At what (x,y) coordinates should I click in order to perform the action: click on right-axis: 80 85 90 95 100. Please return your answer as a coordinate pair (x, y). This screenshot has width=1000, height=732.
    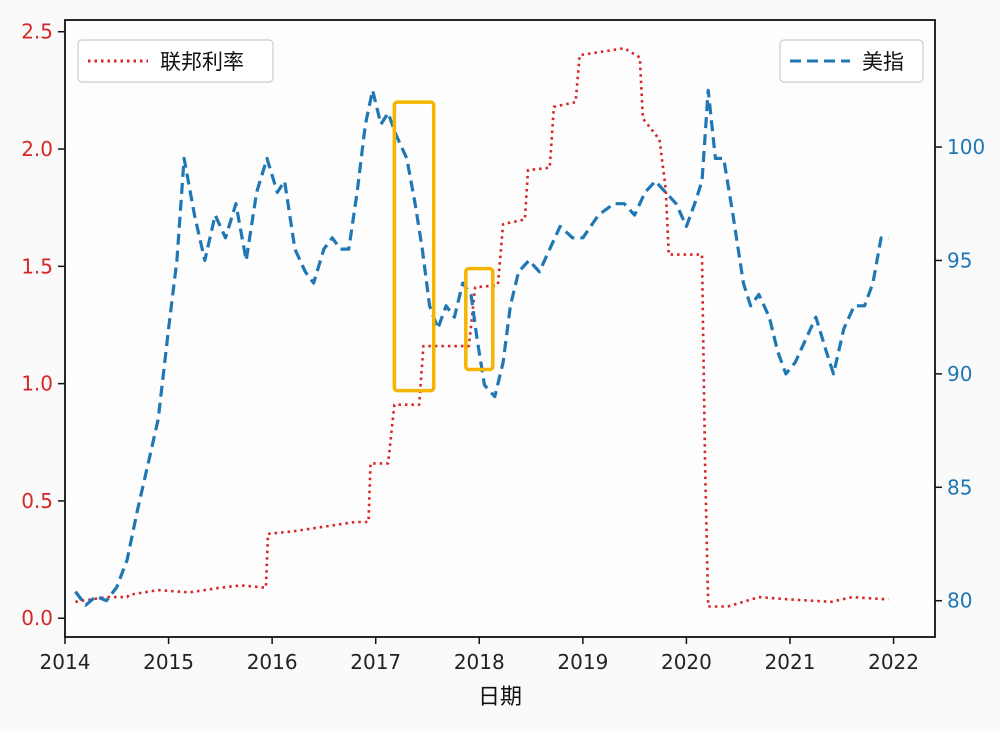
    Looking at the image, I should click on (960, 374).